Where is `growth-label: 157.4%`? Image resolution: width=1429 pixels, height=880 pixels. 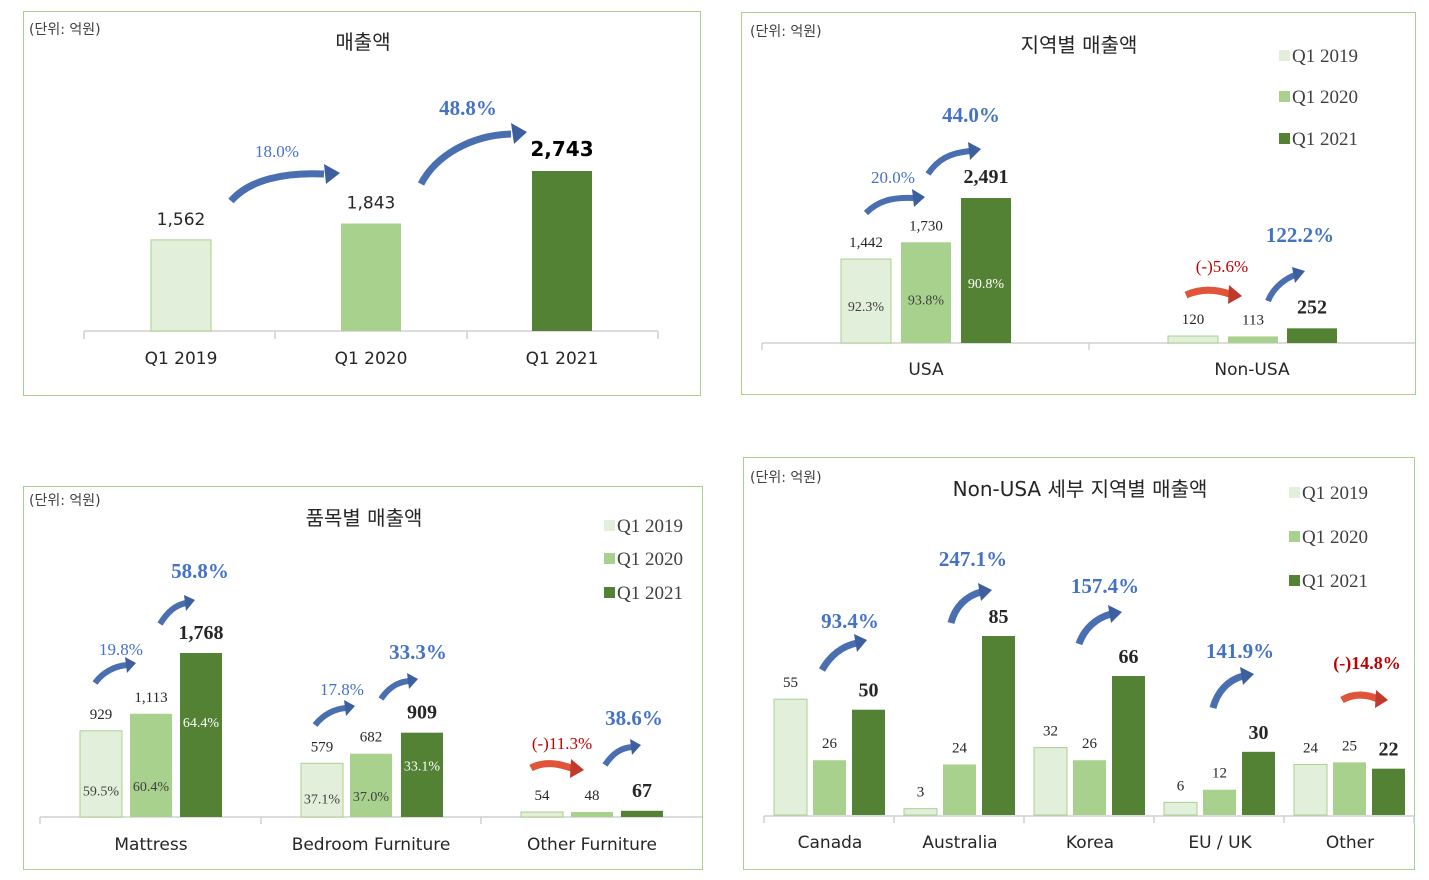
growth-label: 157.4% is located at coordinates (1105, 586).